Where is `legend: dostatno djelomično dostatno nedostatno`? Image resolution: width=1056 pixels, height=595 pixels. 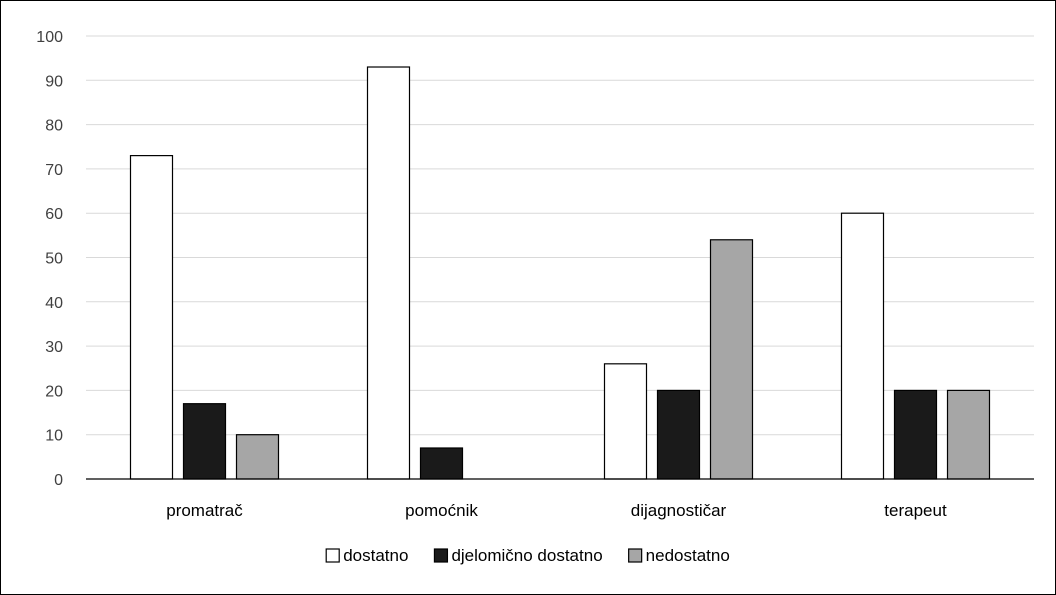 legend: dostatno djelomično dostatno nedostatno is located at coordinates (527, 555).